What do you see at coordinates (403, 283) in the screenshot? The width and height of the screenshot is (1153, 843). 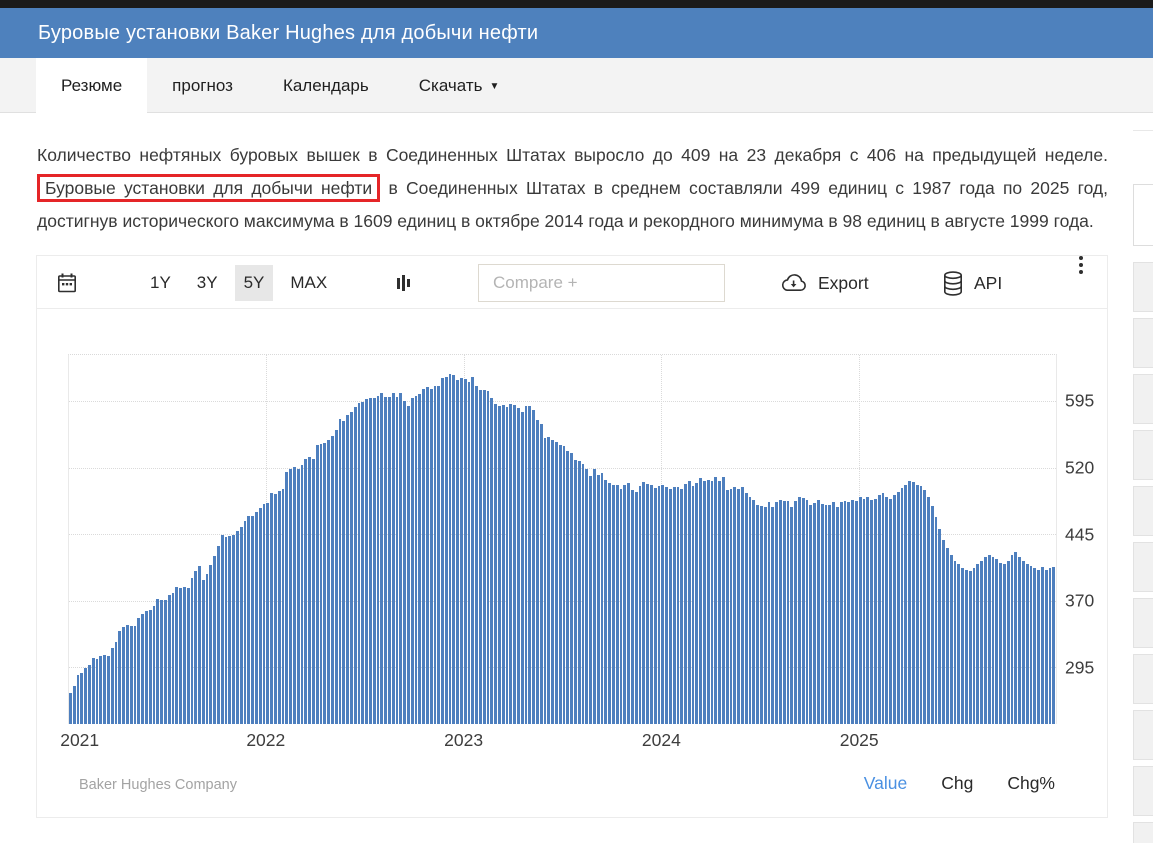 I see `bar-chart-icon` at bounding box center [403, 283].